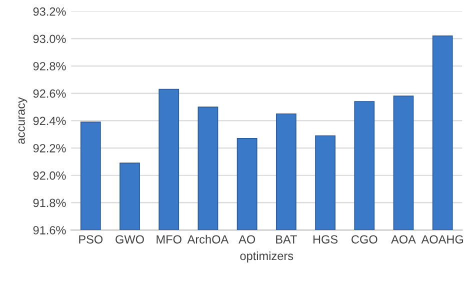 The width and height of the screenshot is (474, 284). Describe the element at coordinates (49, 121) in the screenshot. I see `y-tick-label: 92.4%` at that location.